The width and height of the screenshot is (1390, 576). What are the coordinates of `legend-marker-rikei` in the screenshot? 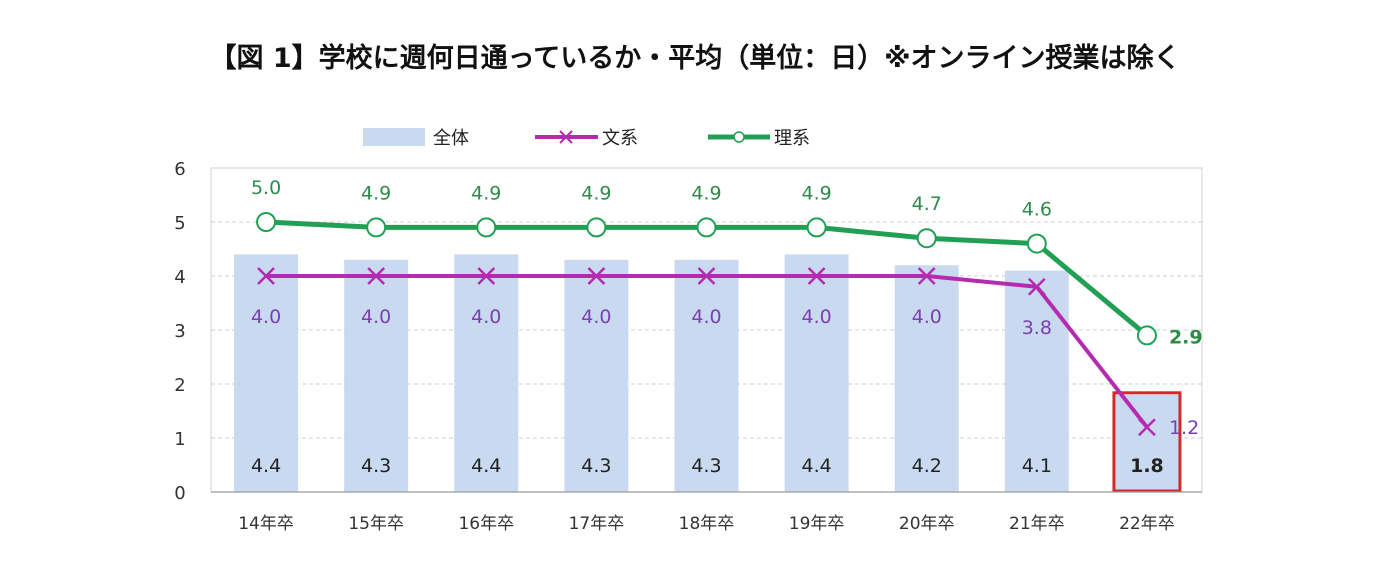 It's located at (739, 137).